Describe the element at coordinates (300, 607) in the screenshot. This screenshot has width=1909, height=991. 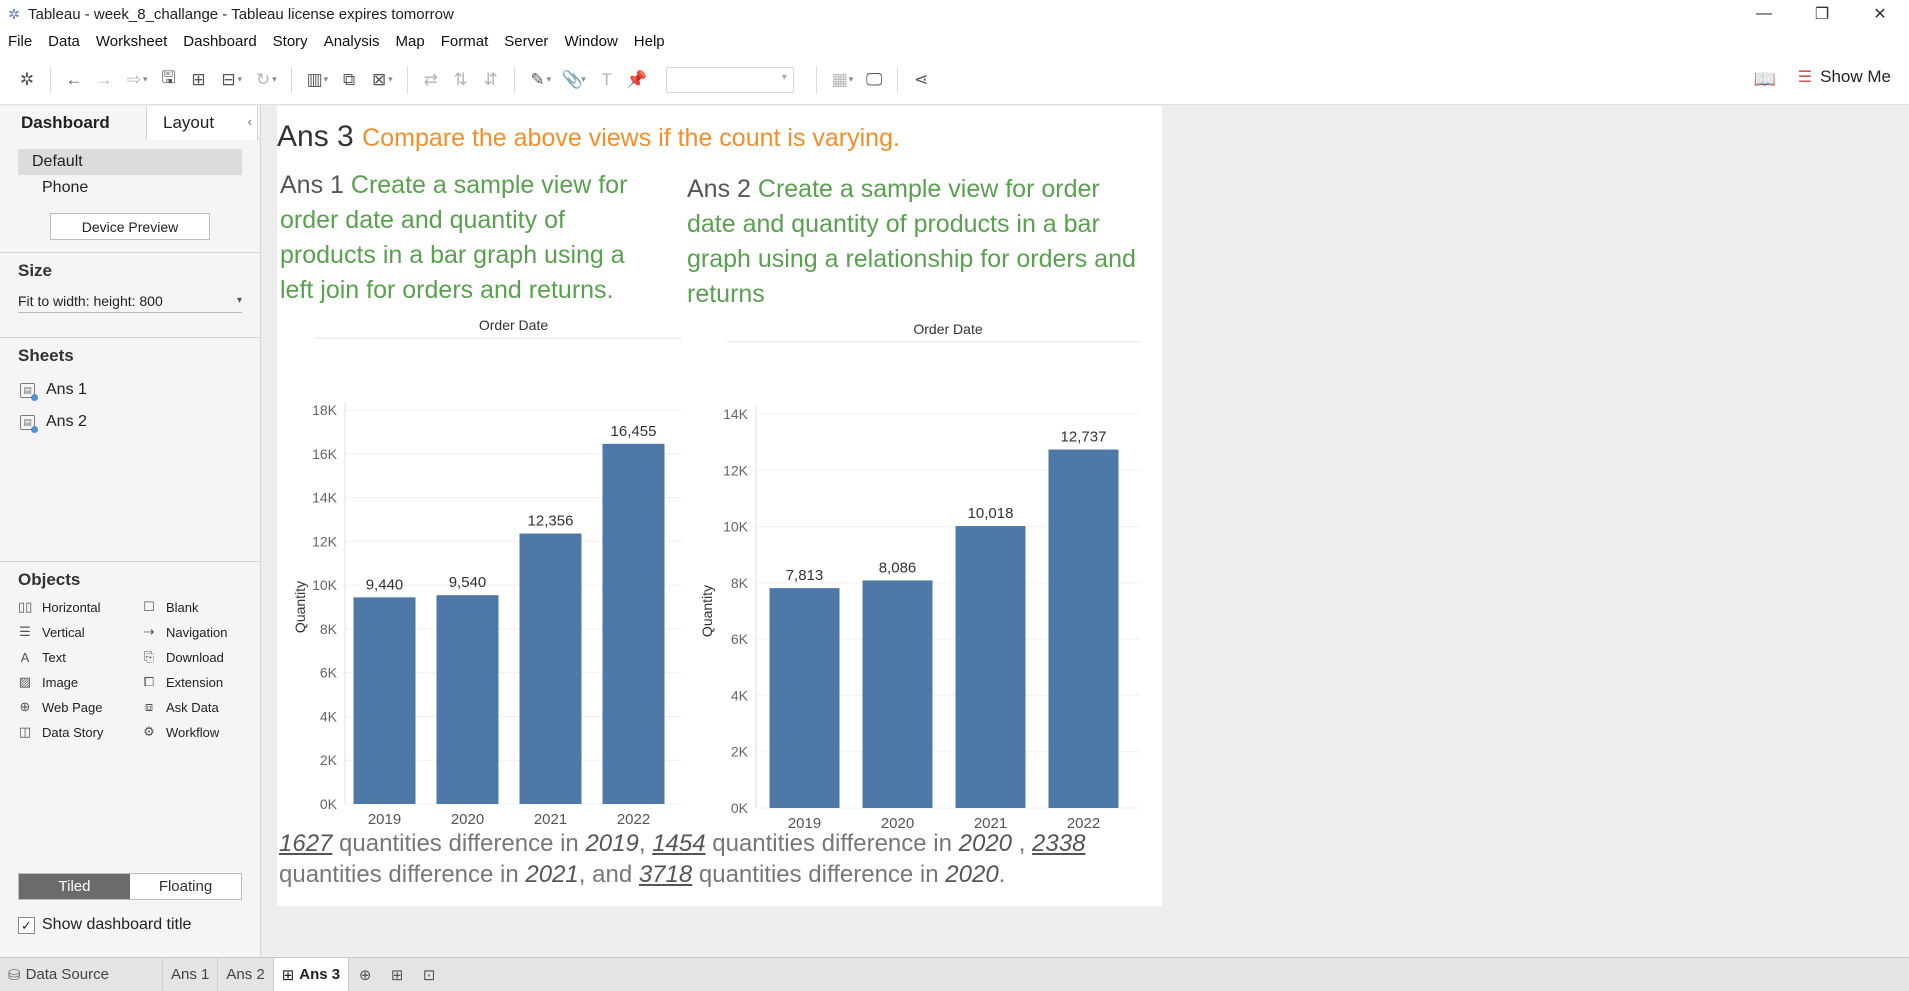
I see `y-axis-label: Quantity` at that location.